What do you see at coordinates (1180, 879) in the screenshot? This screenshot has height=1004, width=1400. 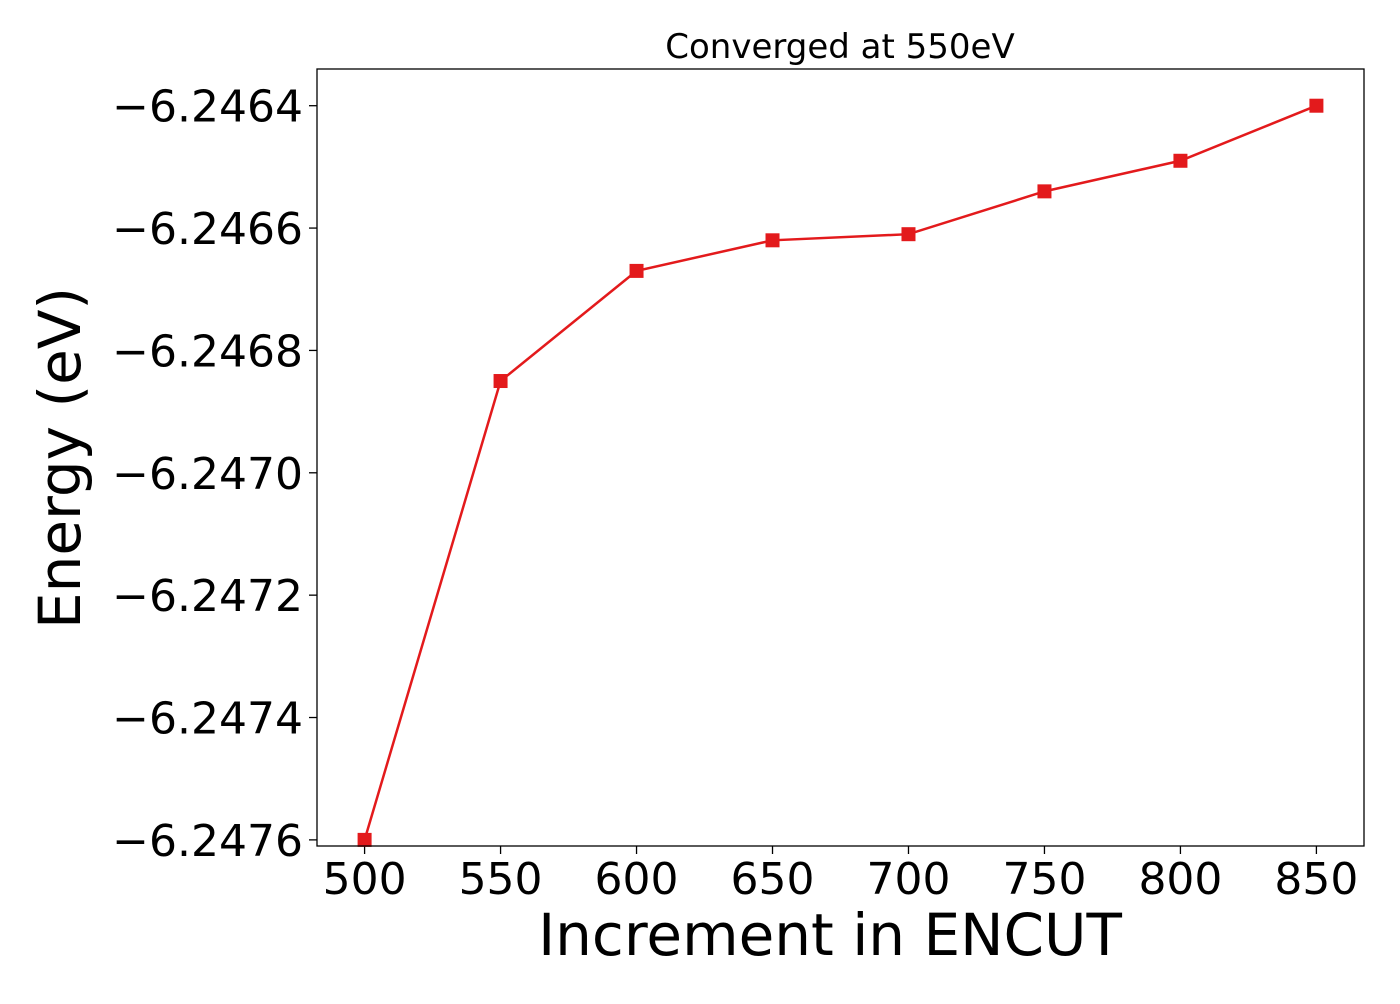 I see `x-tick-label: 800` at bounding box center [1180, 879].